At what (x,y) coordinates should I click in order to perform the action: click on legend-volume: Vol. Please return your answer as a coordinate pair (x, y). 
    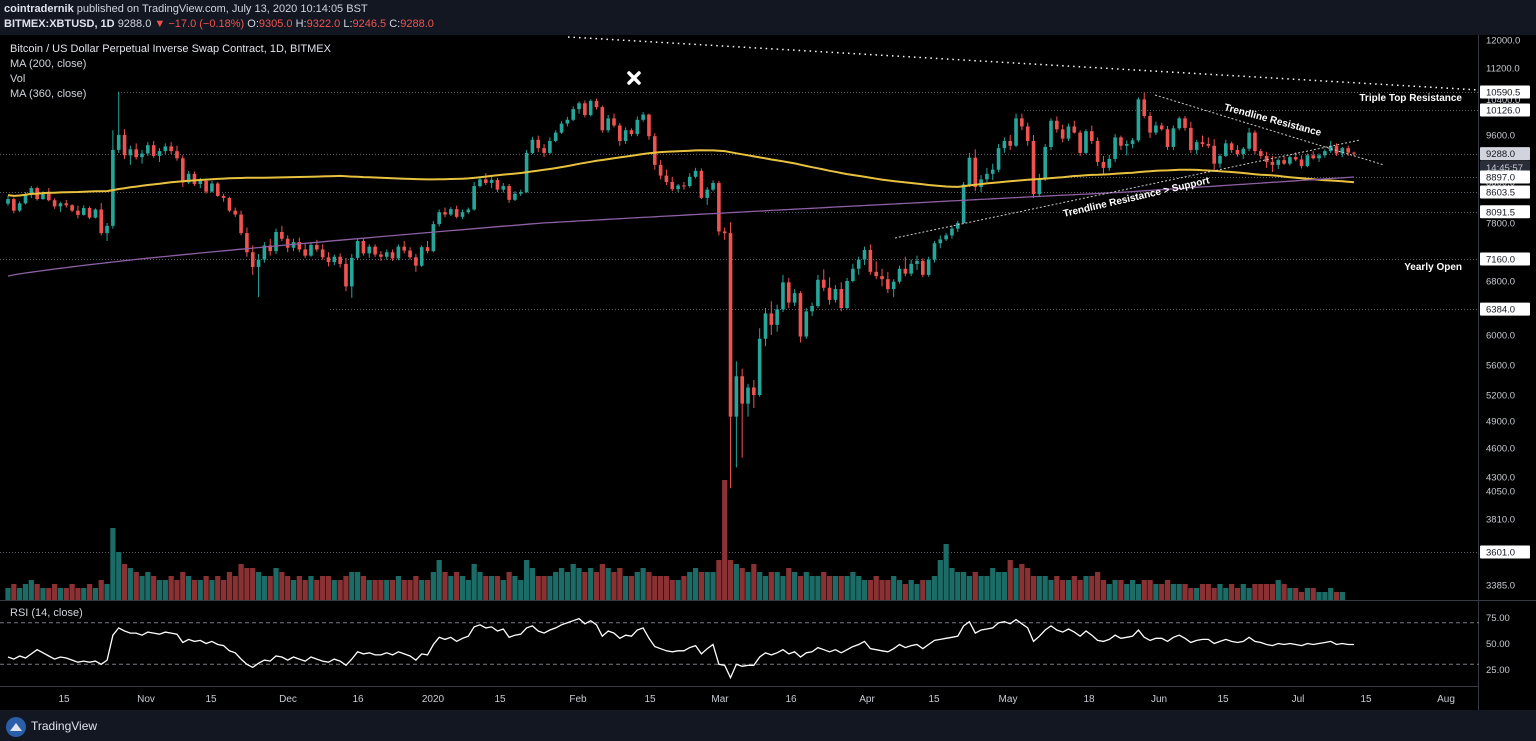
    Looking at the image, I should click on (17, 79).